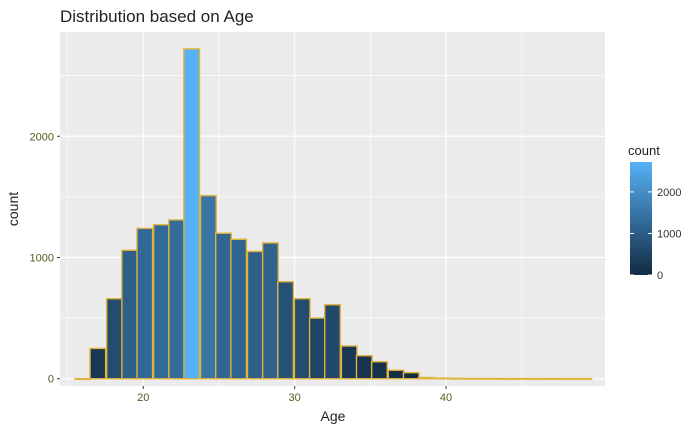  Describe the element at coordinates (669, 193) in the screenshot. I see `legend-tick-label: 2000` at that location.